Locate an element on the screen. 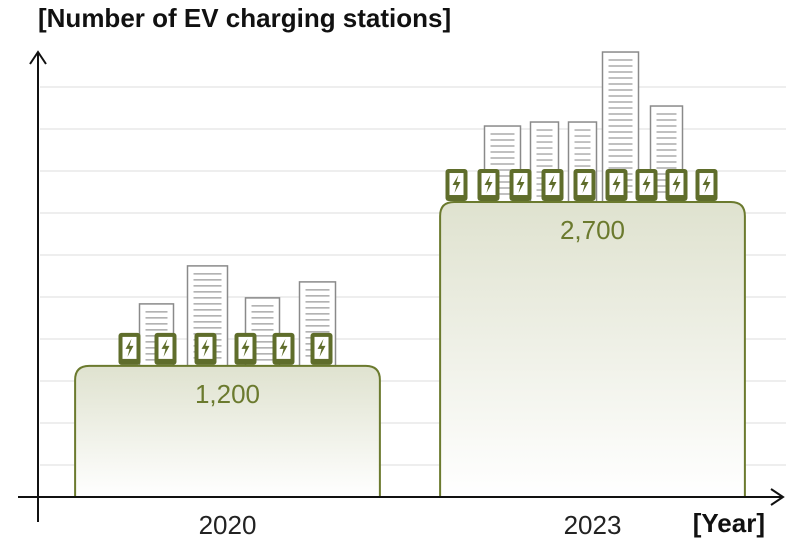 This screenshot has width=786, height=542. x-axis-title: [Year] is located at coordinates (729, 523).